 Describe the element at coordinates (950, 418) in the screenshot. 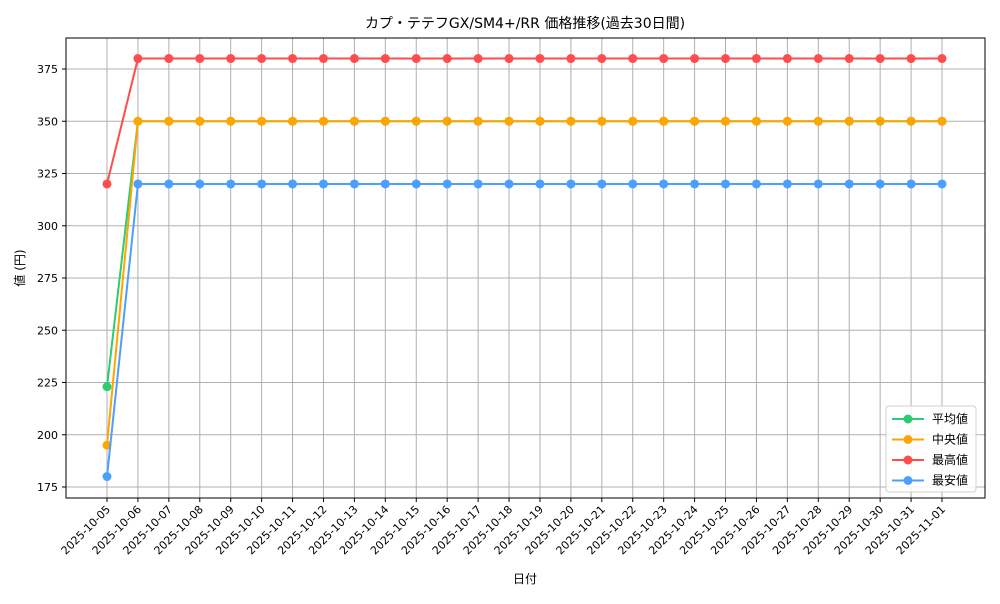

I see `legend-label: 平均値` at that location.